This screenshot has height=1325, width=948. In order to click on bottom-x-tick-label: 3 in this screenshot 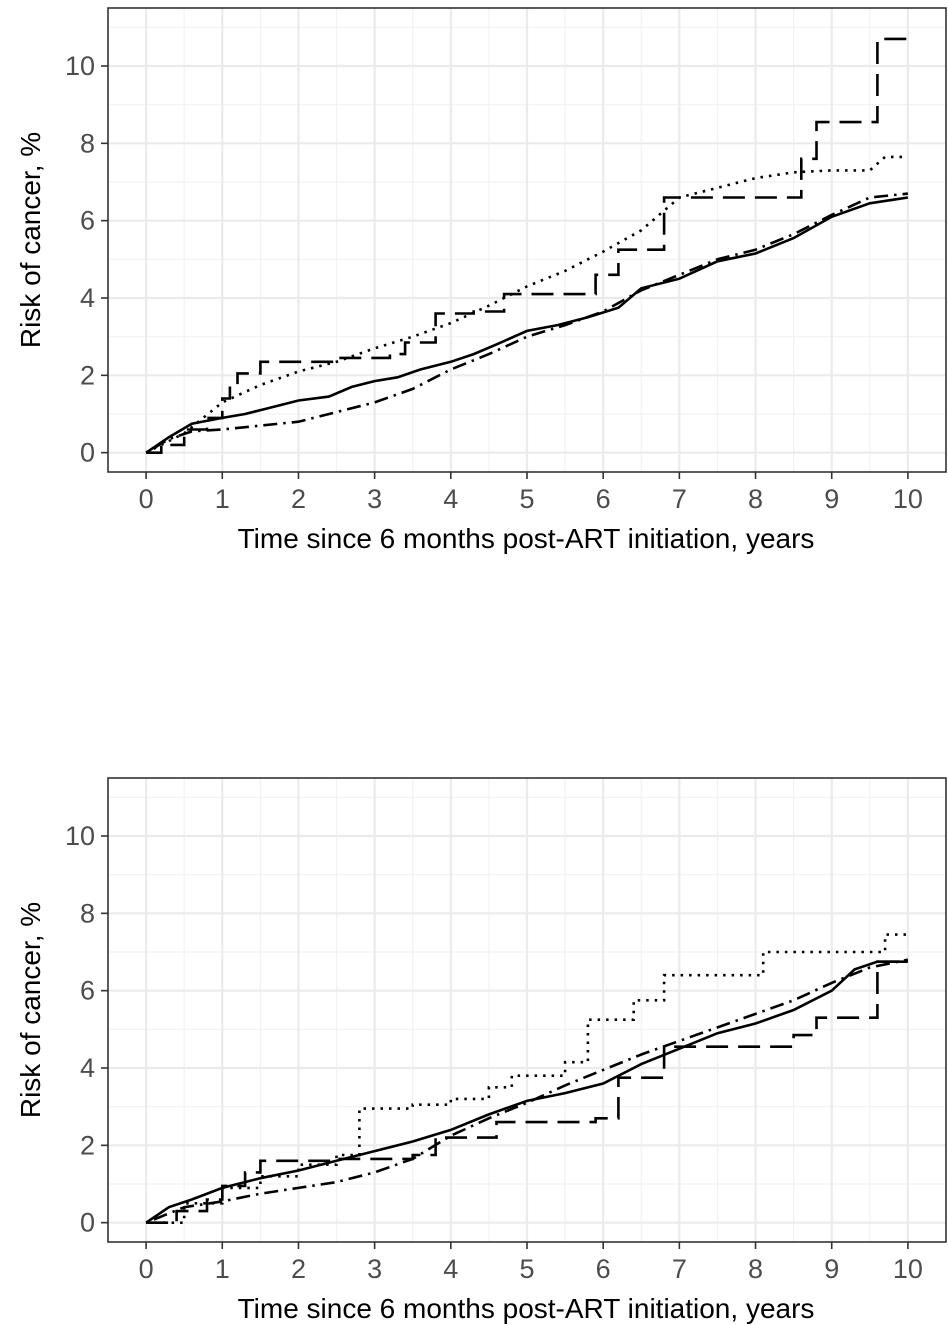, I will do `click(374, 1269)`.